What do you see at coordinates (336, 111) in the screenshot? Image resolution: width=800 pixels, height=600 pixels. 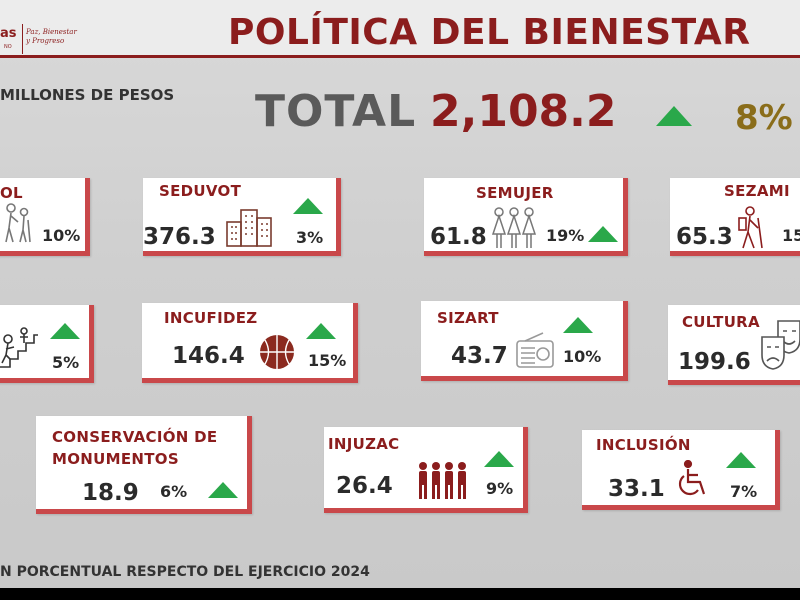 I see `total-label: TOTAL` at bounding box center [336, 111].